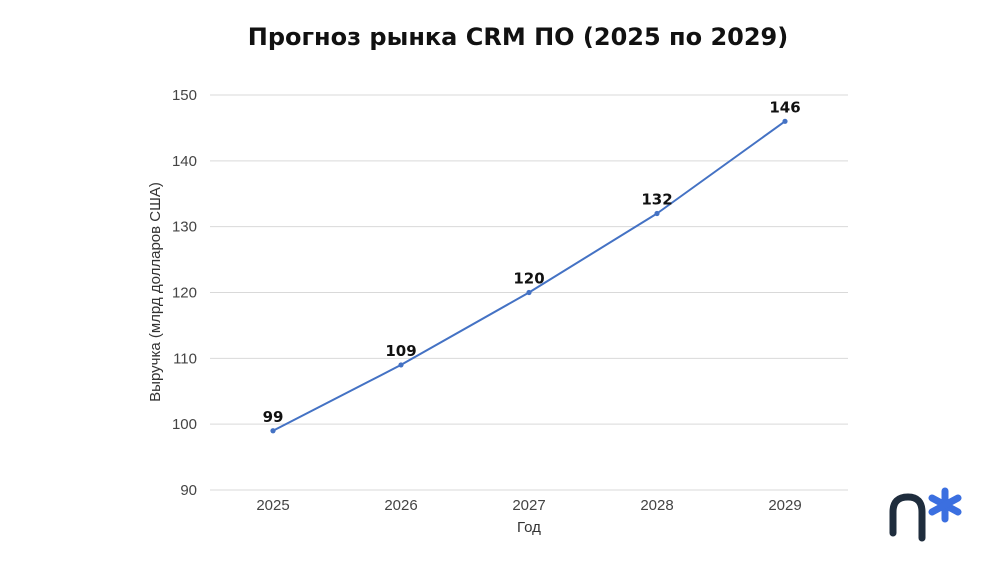 The height and width of the screenshot is (561, 996). Describe the element at coordinates (529, 527) in the screenshot. I see `x-axis-label: Год` at that location.